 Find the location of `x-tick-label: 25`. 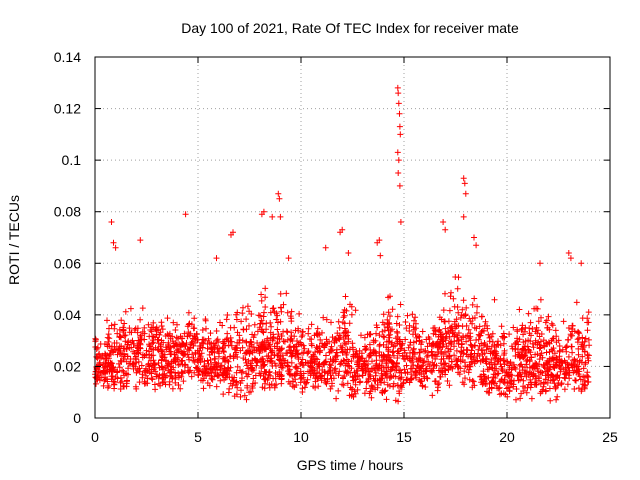

x-tick-label: 25 is located at coordinates (610, 437).